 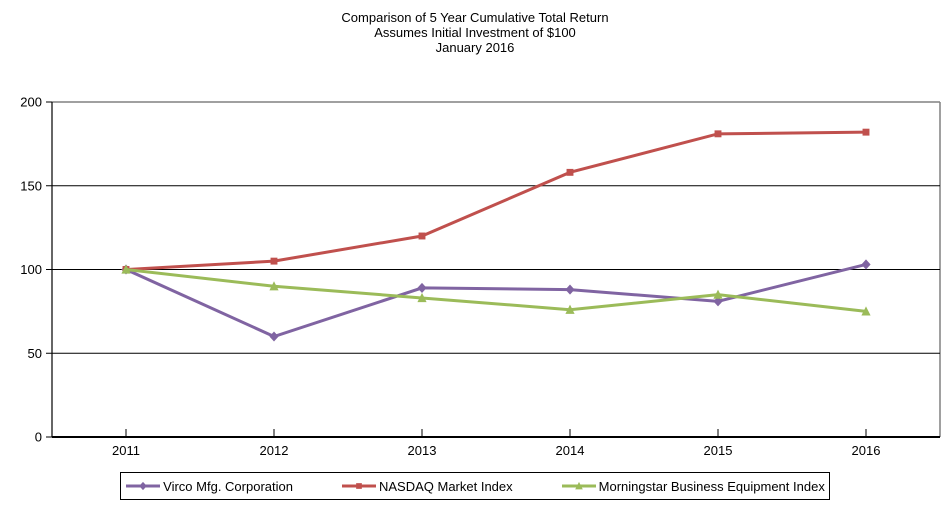 I want to click on title-line-2: Assumes Initial Investment of $100, so click(x=475, y=32).